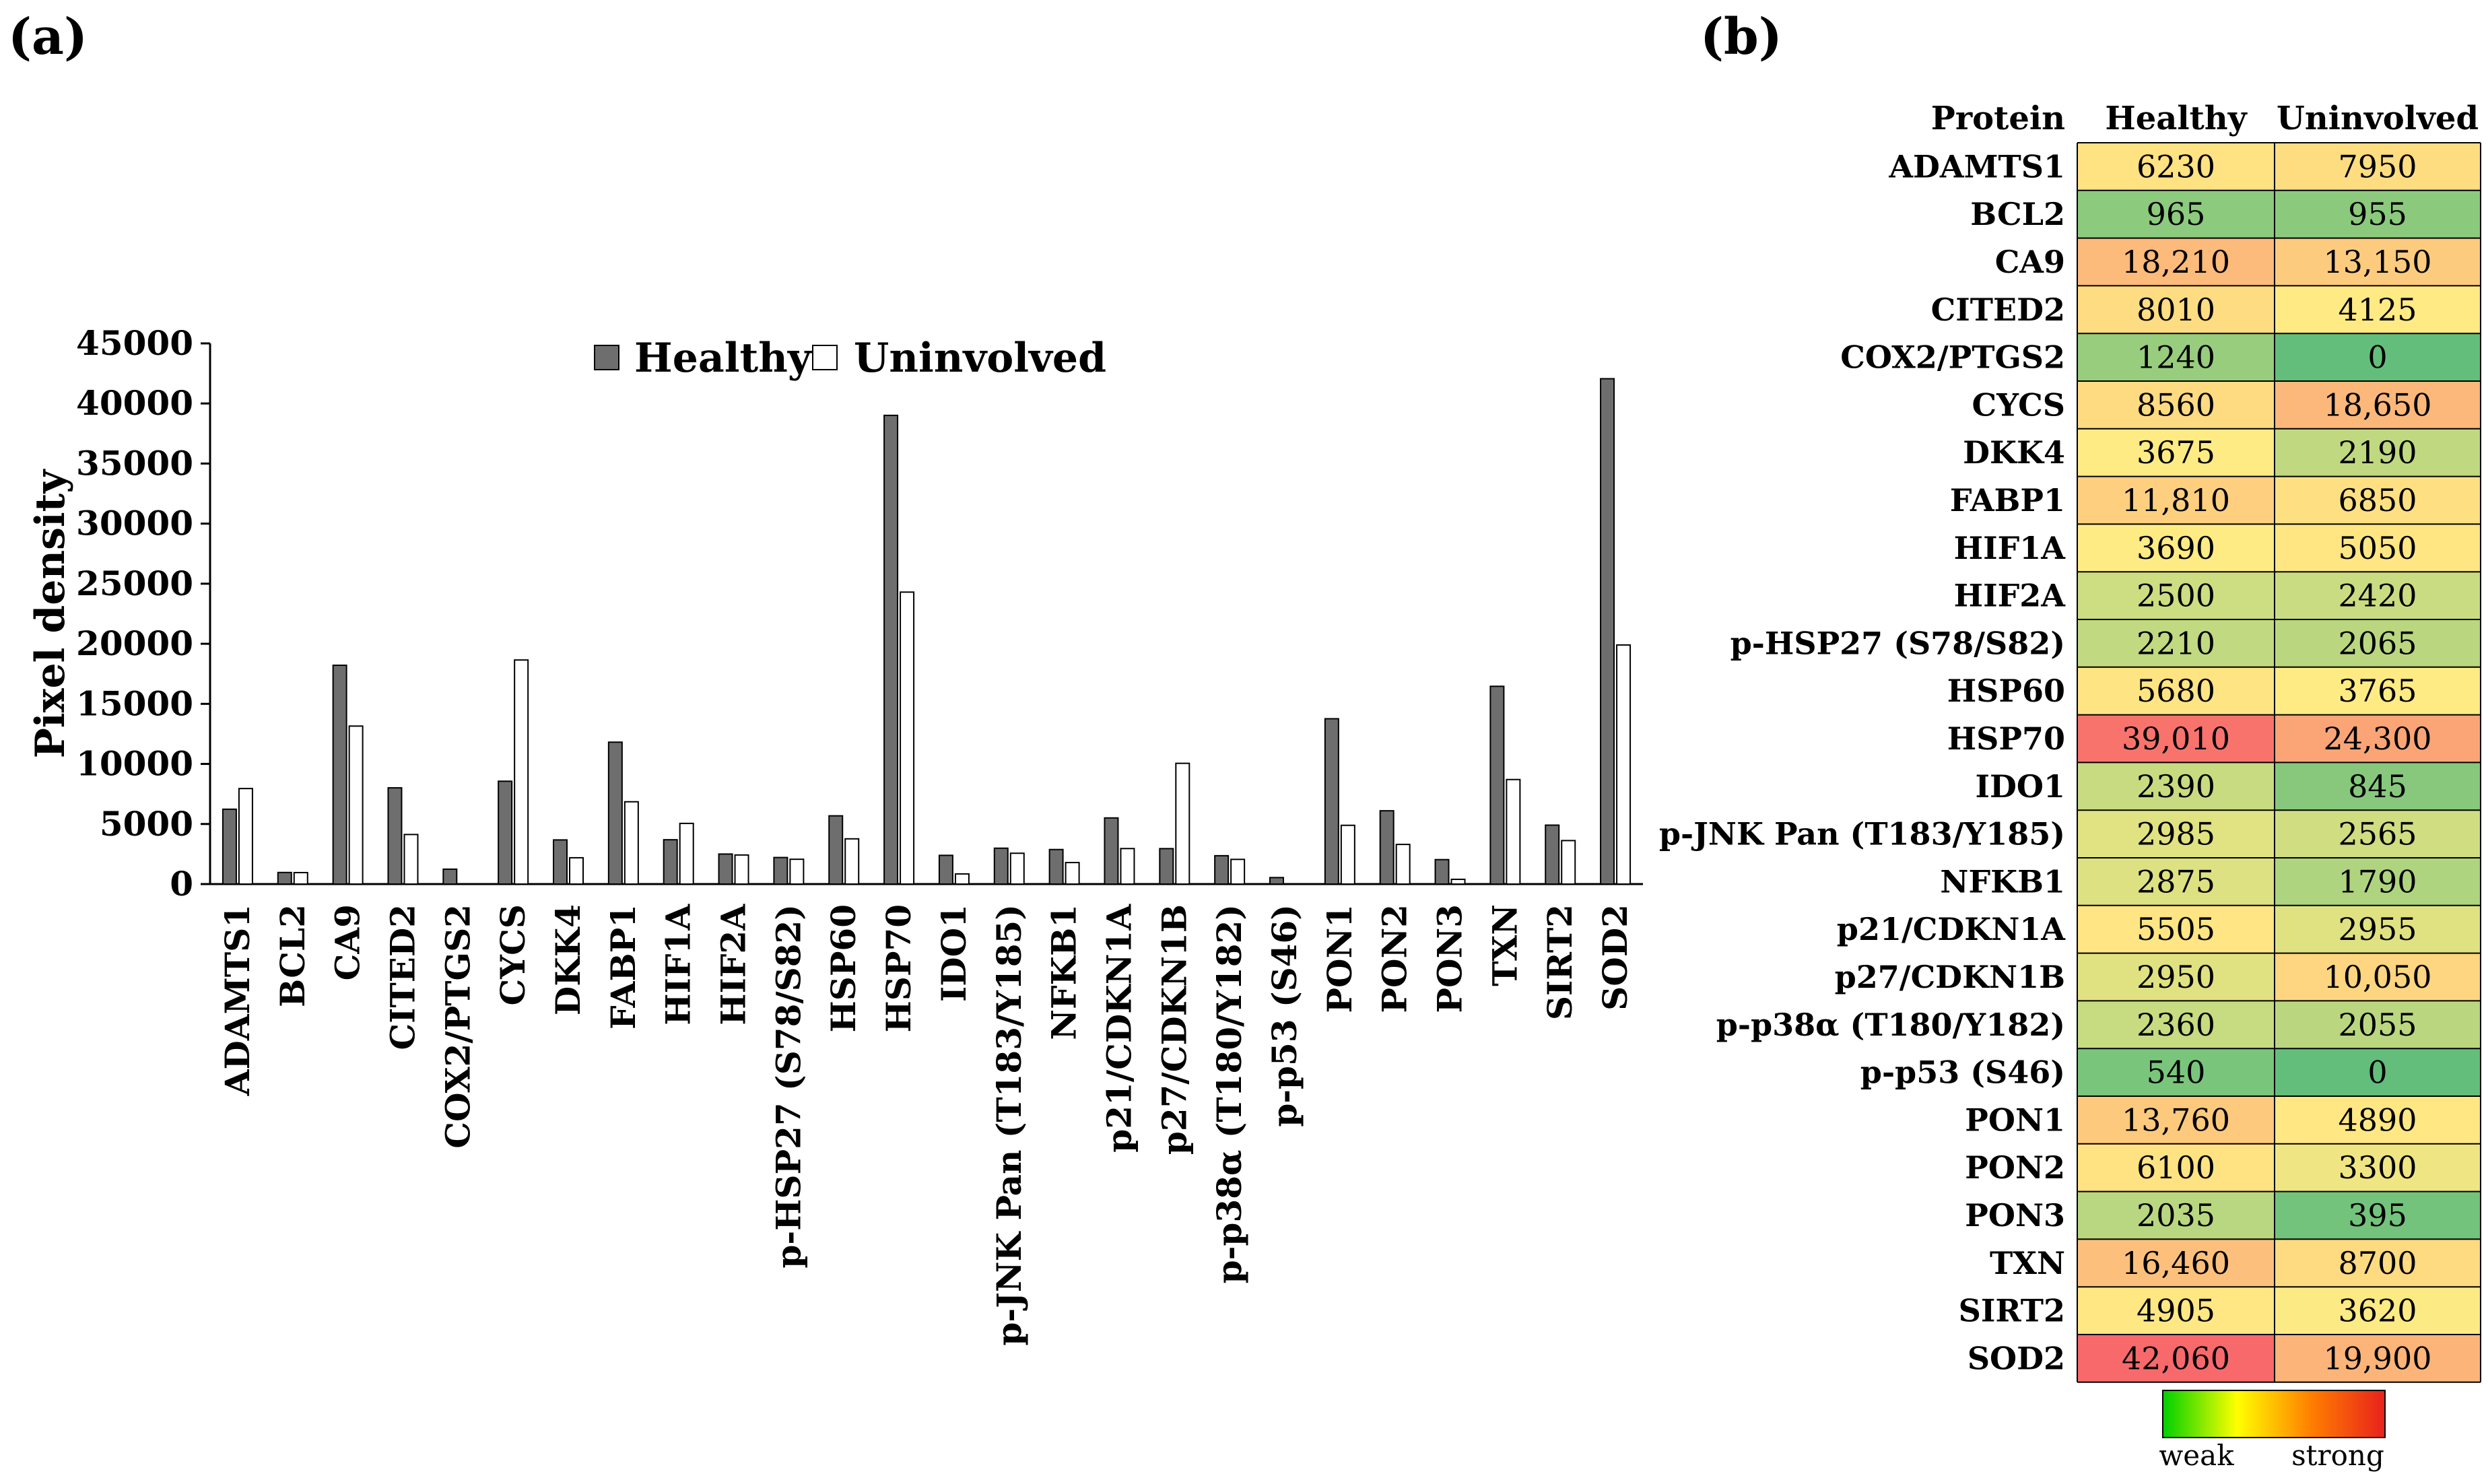 This screenshot has width=2488, height=1484. I want to click on legend-swatch-healthy, so click(606, 357).